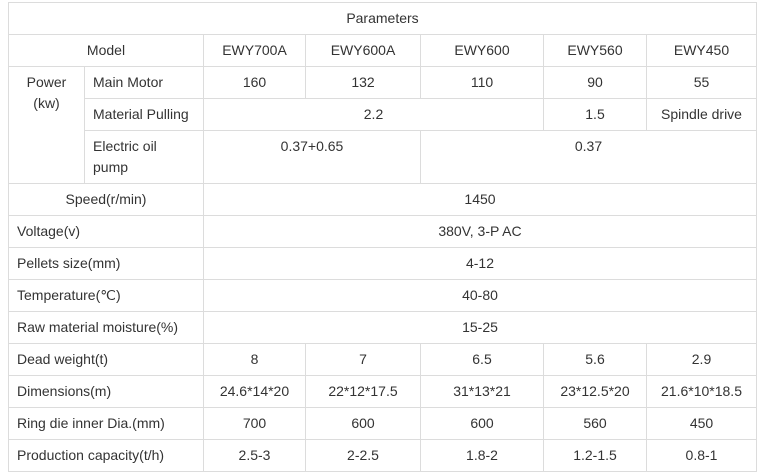 The width and height of the screenshot is (768, 474). Describe the element at coordinates (595, 114) in the screenshot. I see `cell: 1.5` at that location.